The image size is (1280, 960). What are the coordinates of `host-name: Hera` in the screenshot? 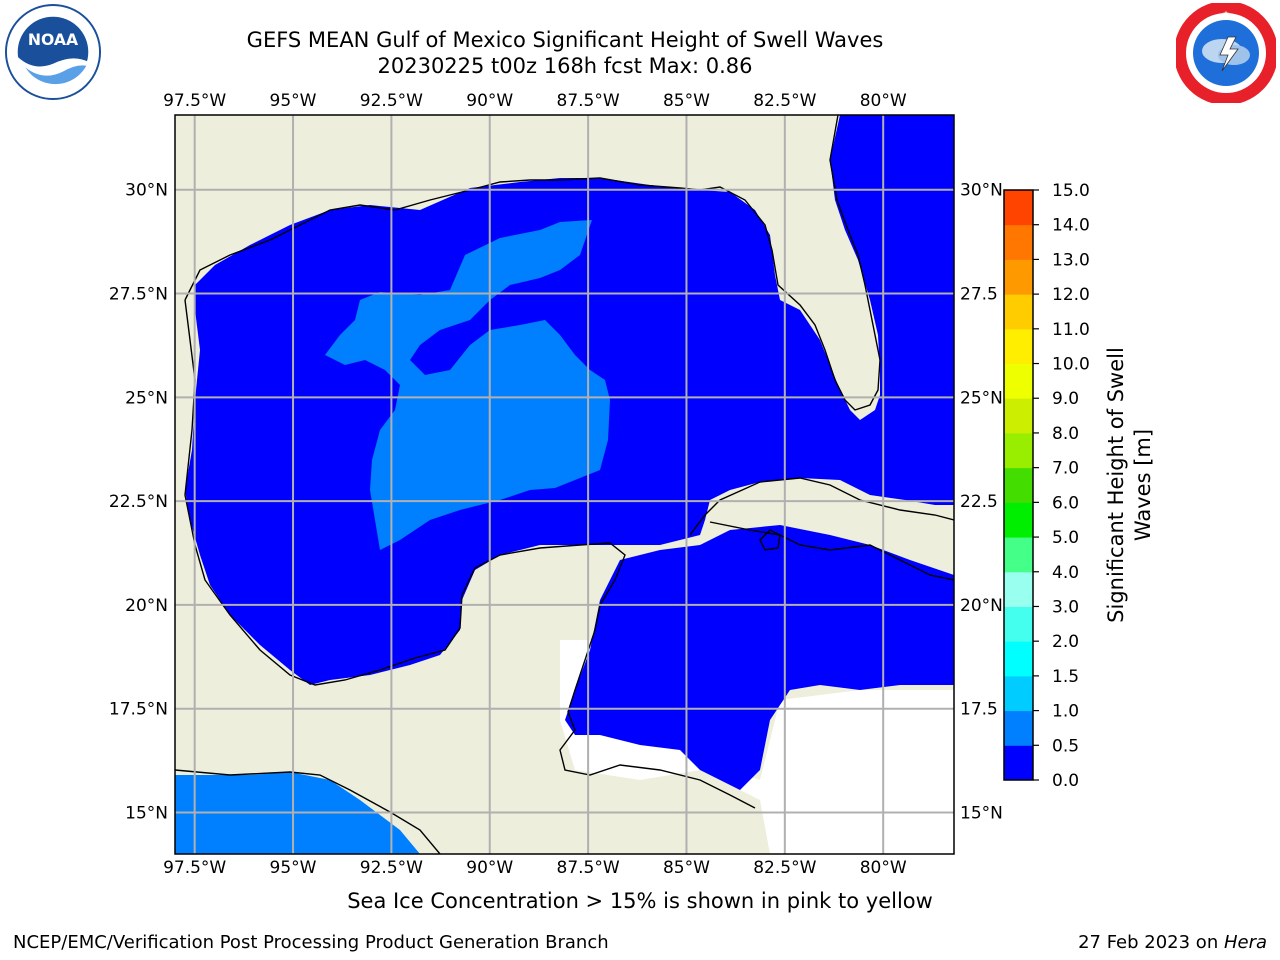 It's located at (1245, 942).